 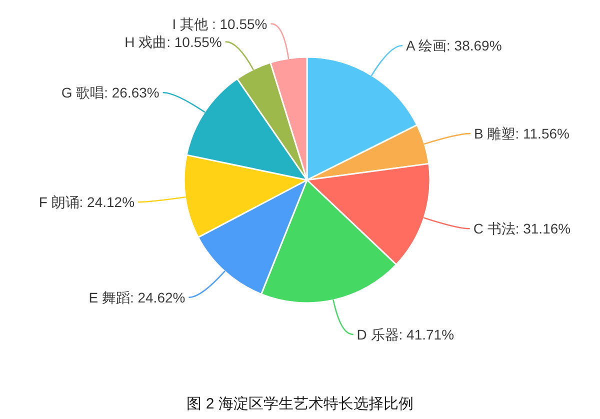 What do you see at coordinates (300, 404) in the screenshot?
I see `text: 图 2 海淀区学生艺术特长选择比例` at bounding box center [300, 404].